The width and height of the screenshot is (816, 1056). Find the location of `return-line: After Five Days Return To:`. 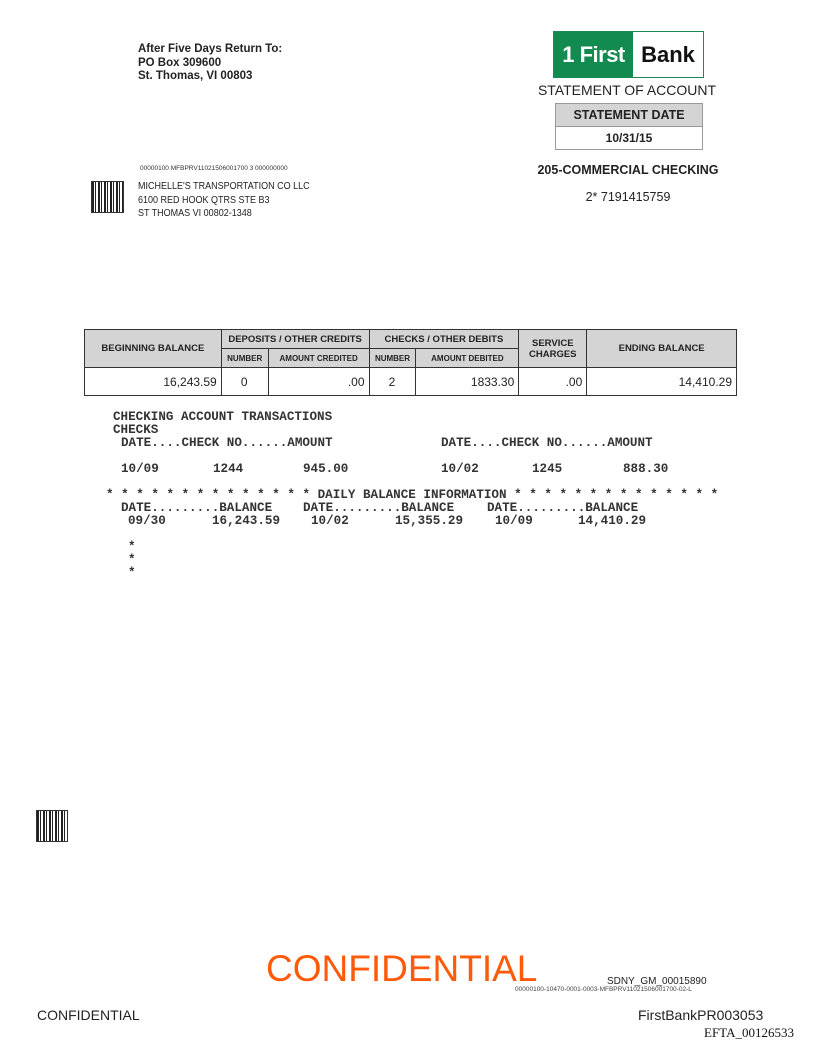

return-line: After Five Days Return To: is located at coordinates (210, 49).